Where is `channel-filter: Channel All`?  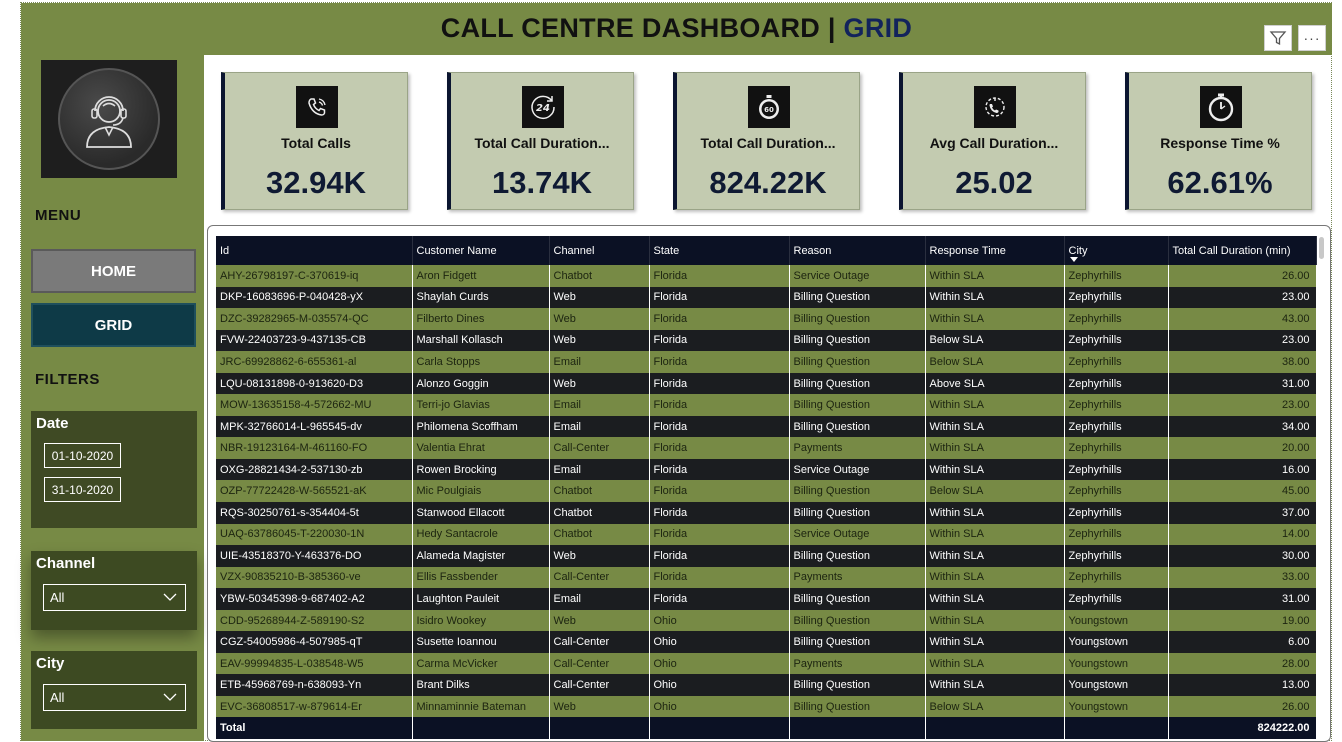 channel-filter: Channel All is located at coordinates (114, 590).